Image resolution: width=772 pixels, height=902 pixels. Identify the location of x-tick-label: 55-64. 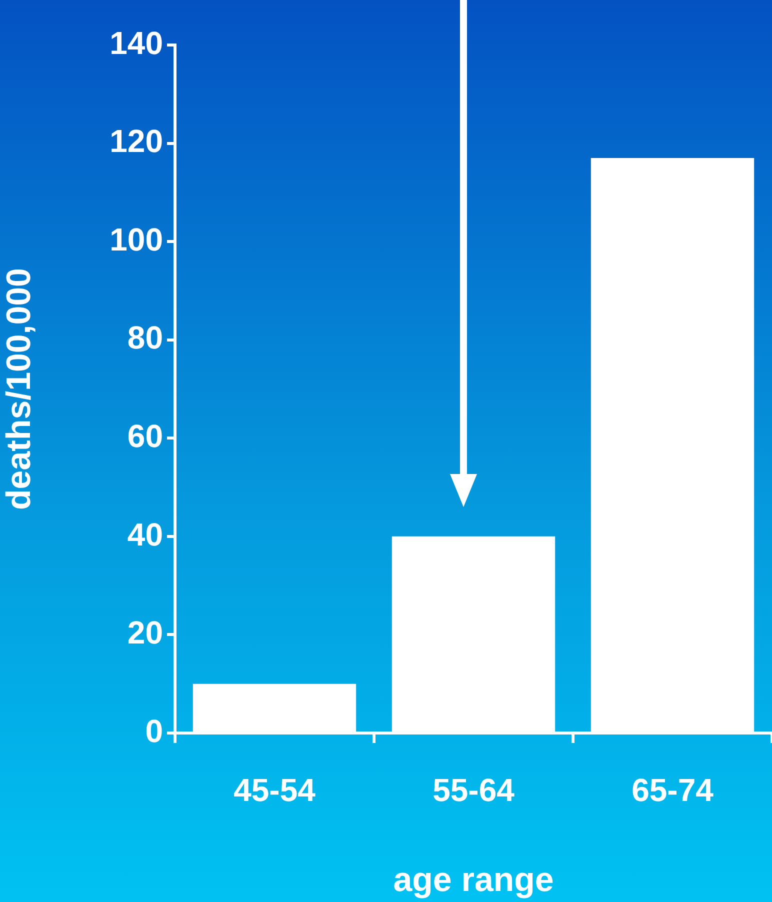
(473, 790).